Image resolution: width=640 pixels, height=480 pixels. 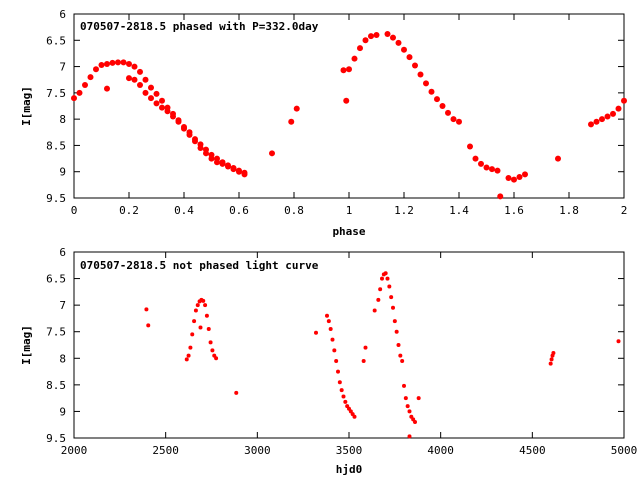 I want to click on x-tick-label: 0.6, so click(x=239, y=210).